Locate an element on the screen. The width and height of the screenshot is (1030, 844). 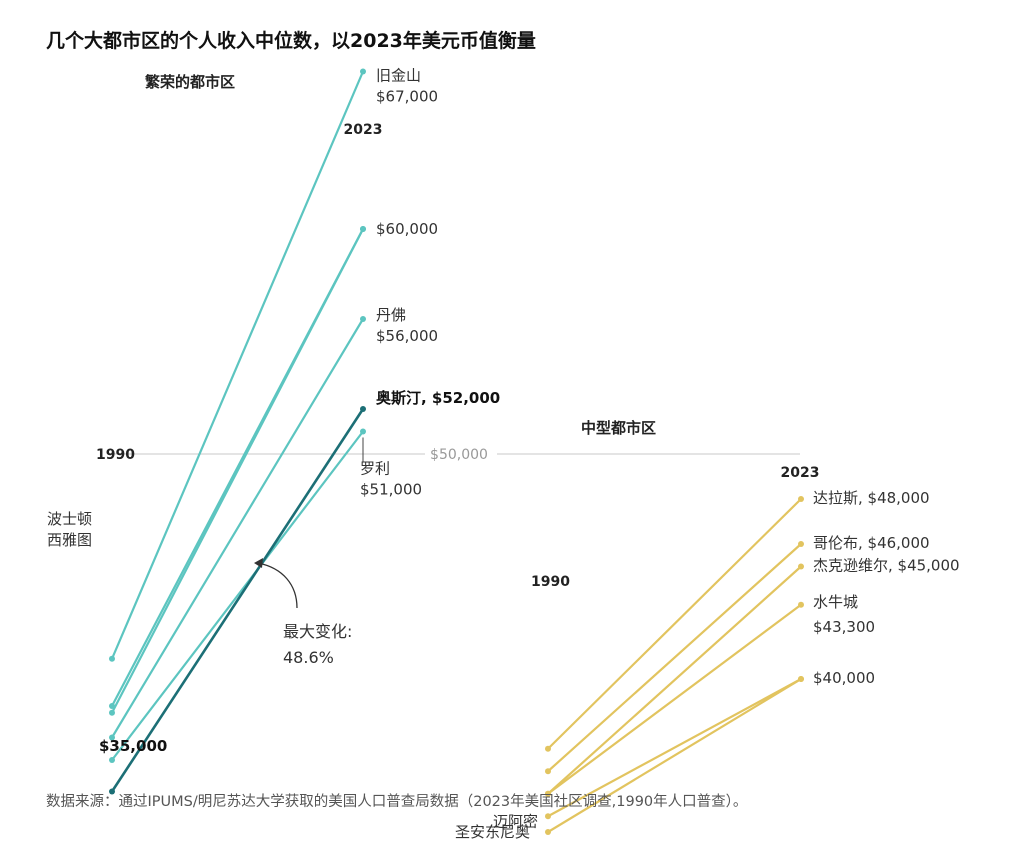
label-line-5-1: $51,000 is located at coordinates (391, 490).